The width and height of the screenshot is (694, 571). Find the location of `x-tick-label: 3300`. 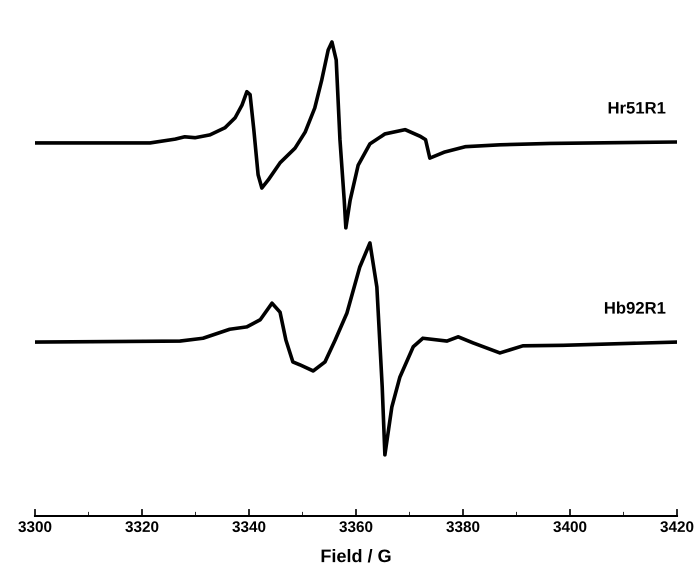

x-tick-label: 3300 is located at coordinates (35, 526).